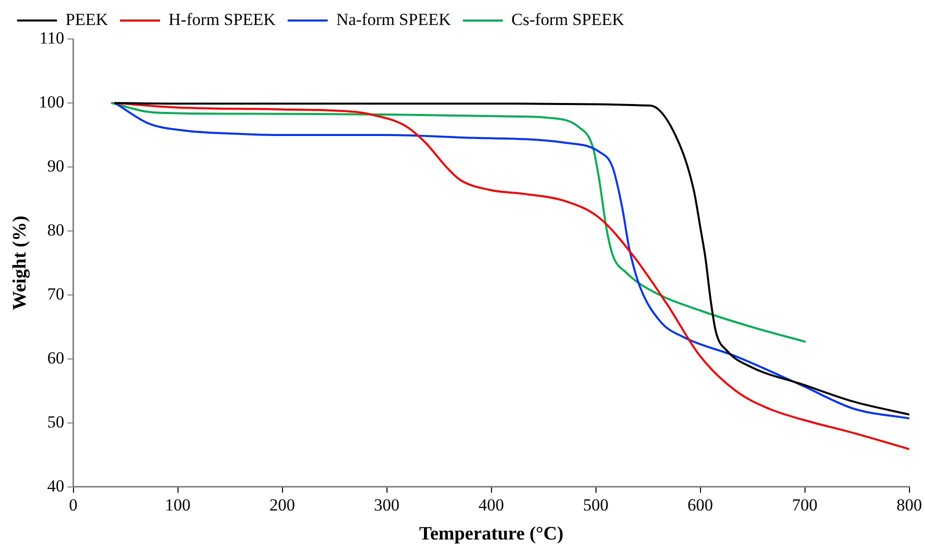  What do you see at coordinates (55, 294) in the screenshot?
I see `y-tick-label: 70` at bounding box center [55, 294].